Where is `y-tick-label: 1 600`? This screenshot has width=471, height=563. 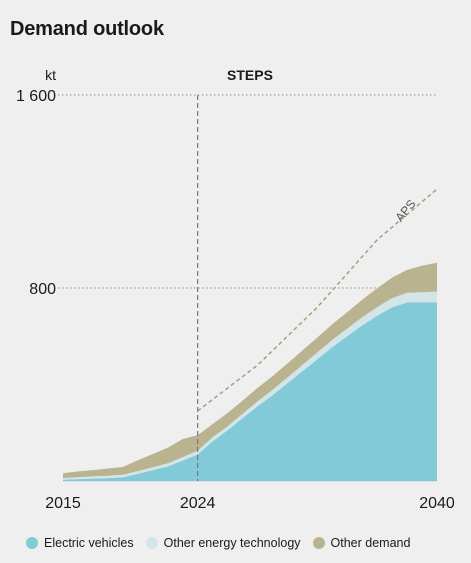 y-tick-label: 1 600 is located at coordinates (36, 96).